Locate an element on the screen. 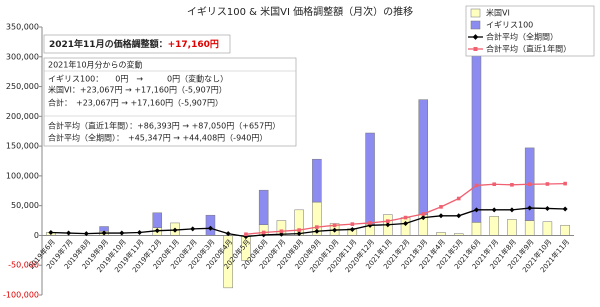  legend-label: イギリス100 is located at coordinates (509, 25).